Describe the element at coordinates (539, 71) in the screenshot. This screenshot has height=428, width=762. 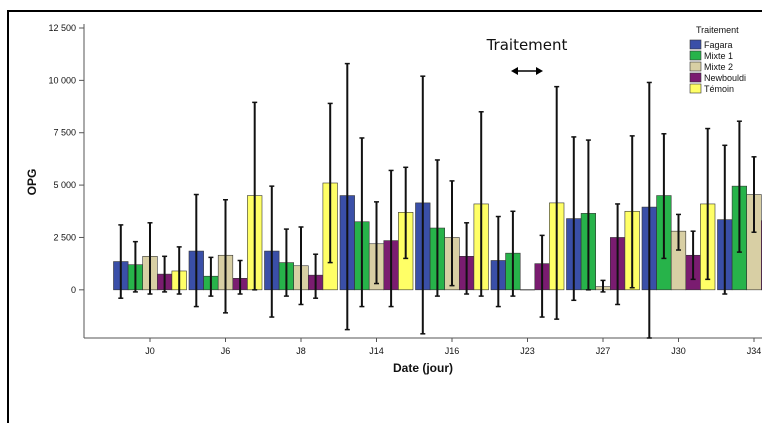
I see `annotation-arrow-right-head` at that location.